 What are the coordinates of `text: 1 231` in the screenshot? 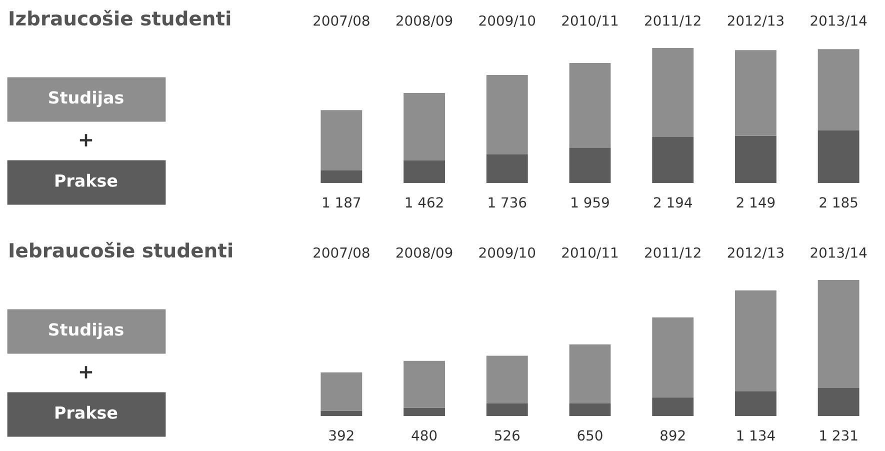 It's located at (839, 435).